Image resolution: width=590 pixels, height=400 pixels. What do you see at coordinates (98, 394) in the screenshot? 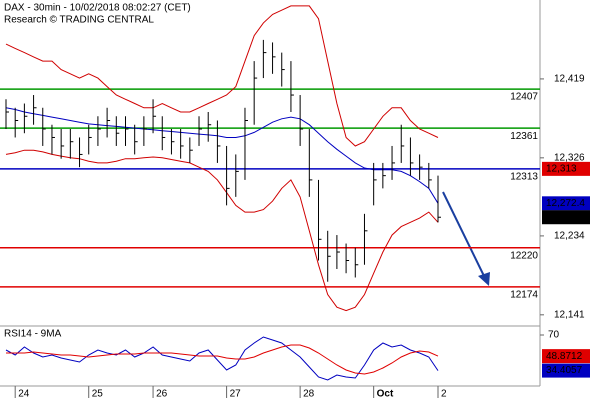
I see `x-tick-label: 25` at bounding box center [98, 394].